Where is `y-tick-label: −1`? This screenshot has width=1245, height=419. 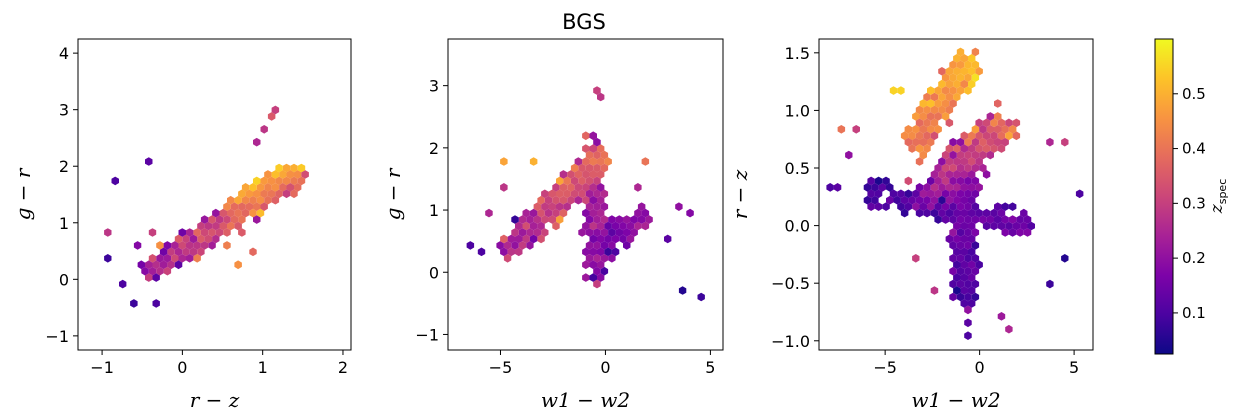
y-tick-label: −1 is located at coordinates (57, 336).